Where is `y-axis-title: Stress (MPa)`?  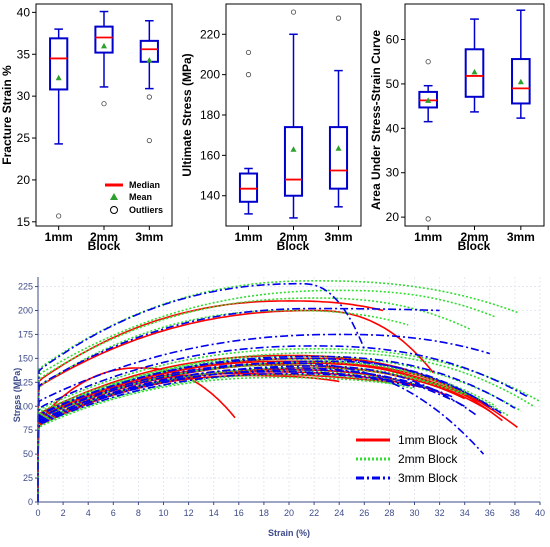 y-axis-title: Stress (MPa) is located at coordinates (17, 395).